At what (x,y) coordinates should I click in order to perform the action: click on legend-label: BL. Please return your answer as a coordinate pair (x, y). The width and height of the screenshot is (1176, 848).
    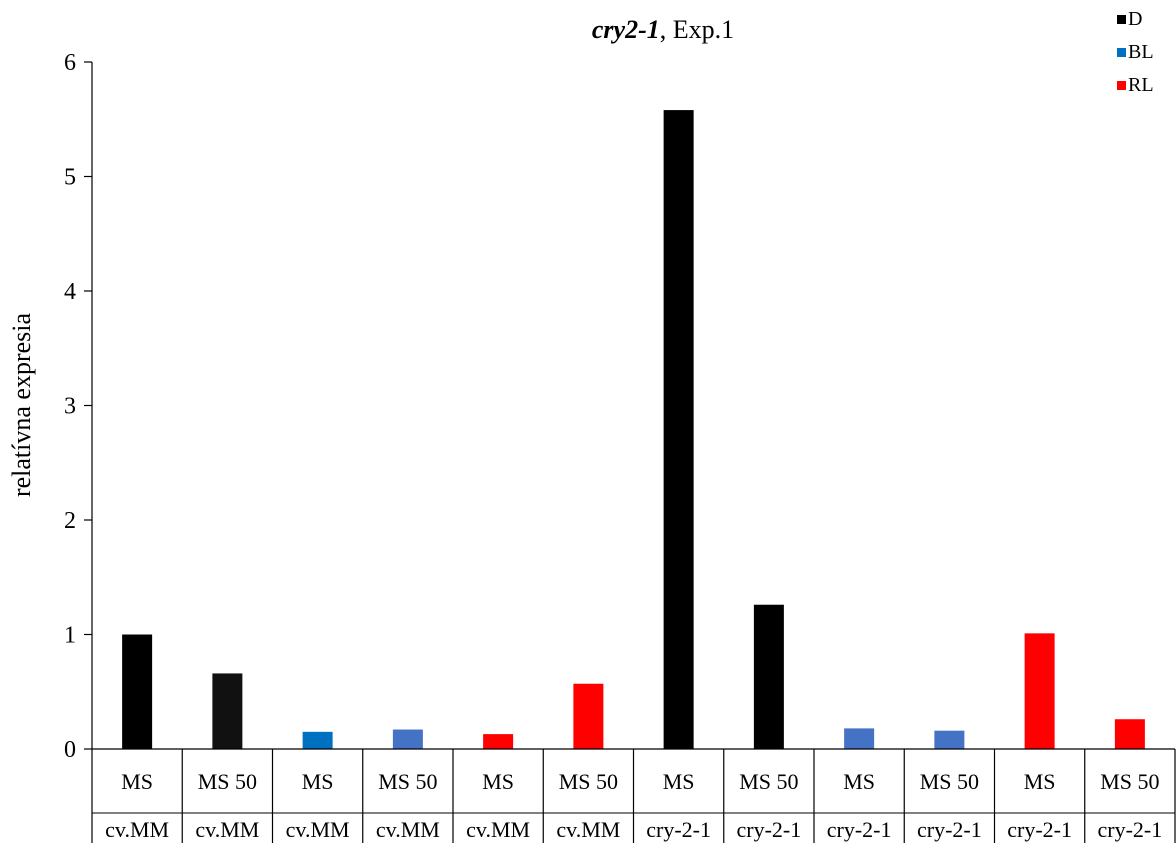
    Looking at the image, I should click on (1141, 52).